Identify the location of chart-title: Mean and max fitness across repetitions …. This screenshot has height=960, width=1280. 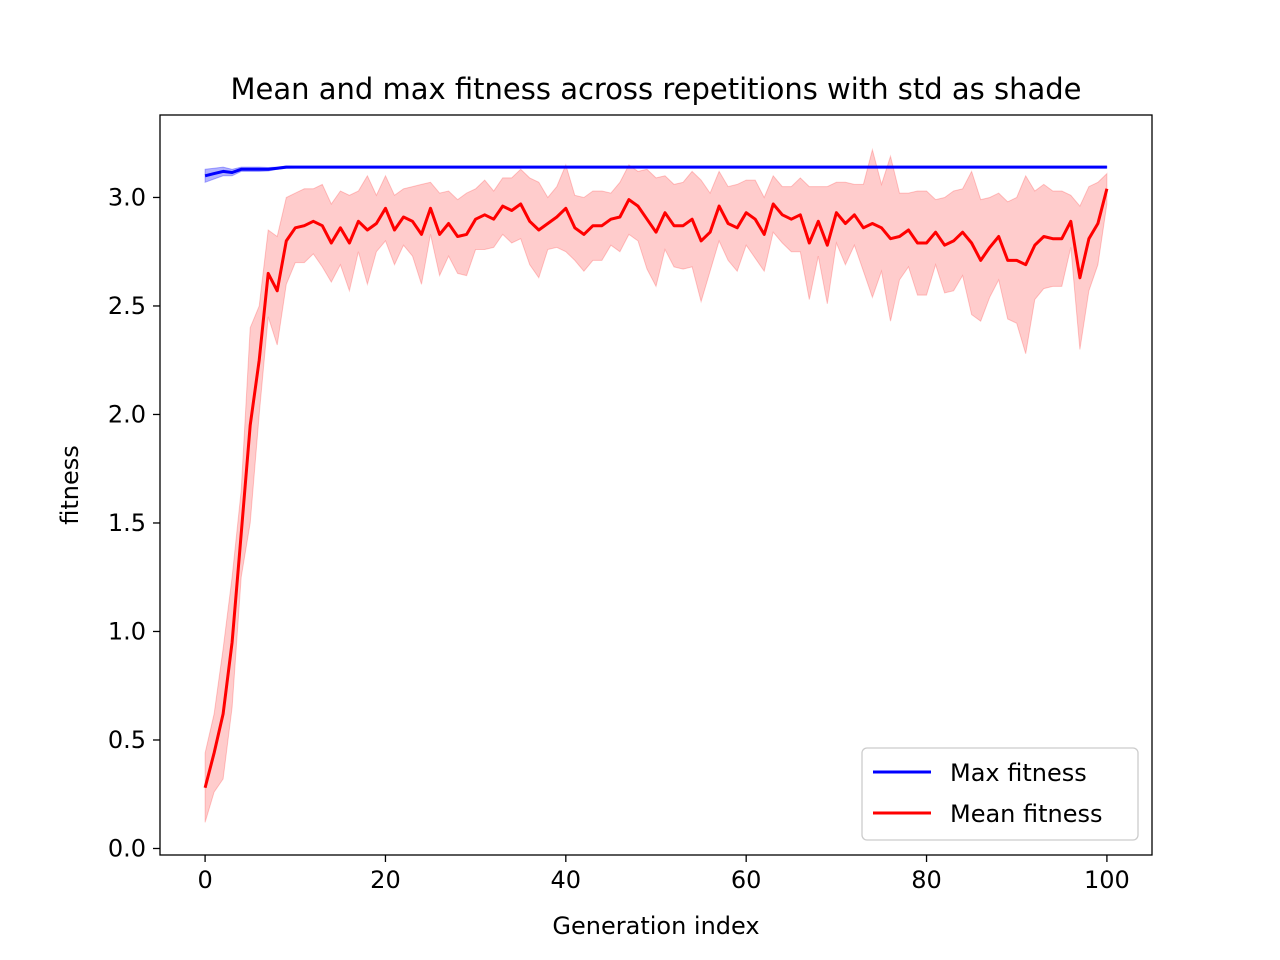
(655, 89).